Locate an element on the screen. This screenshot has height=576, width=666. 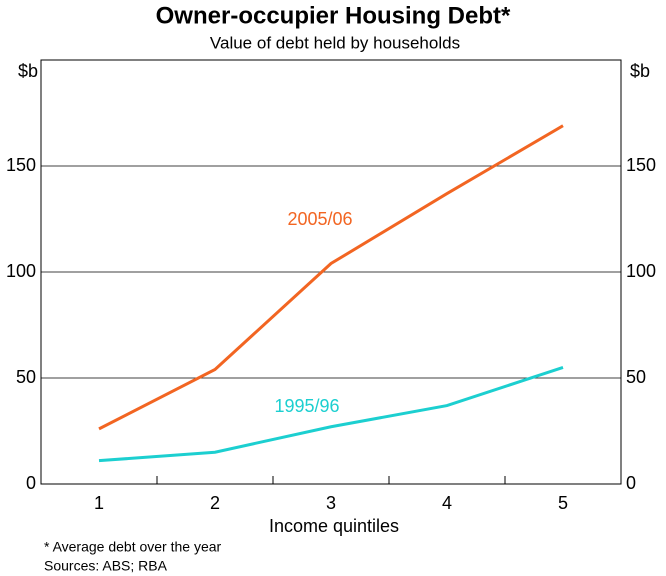
y2-tick-label: 100 is located at coordinates (641, 271).